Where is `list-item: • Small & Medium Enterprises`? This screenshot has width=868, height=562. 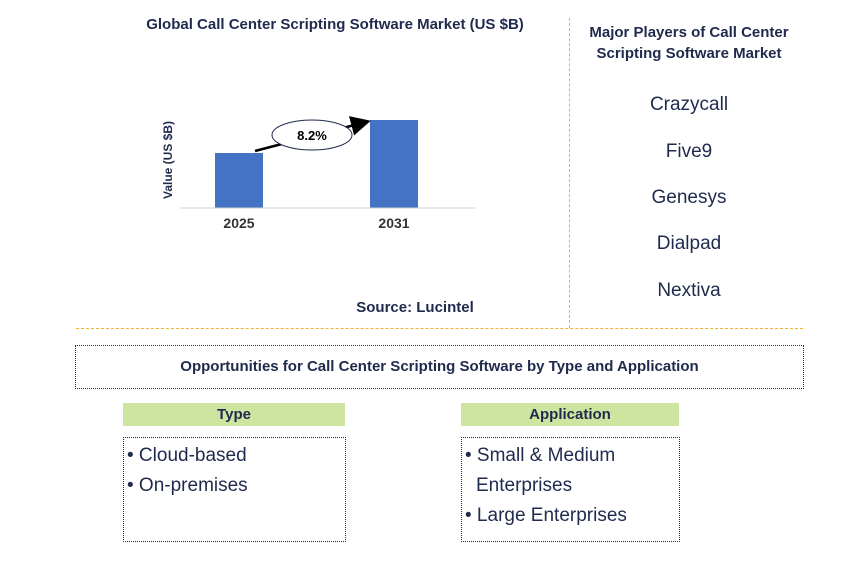
list-item: • Small & Medium Enterprises is located at coordinates (540, 470).